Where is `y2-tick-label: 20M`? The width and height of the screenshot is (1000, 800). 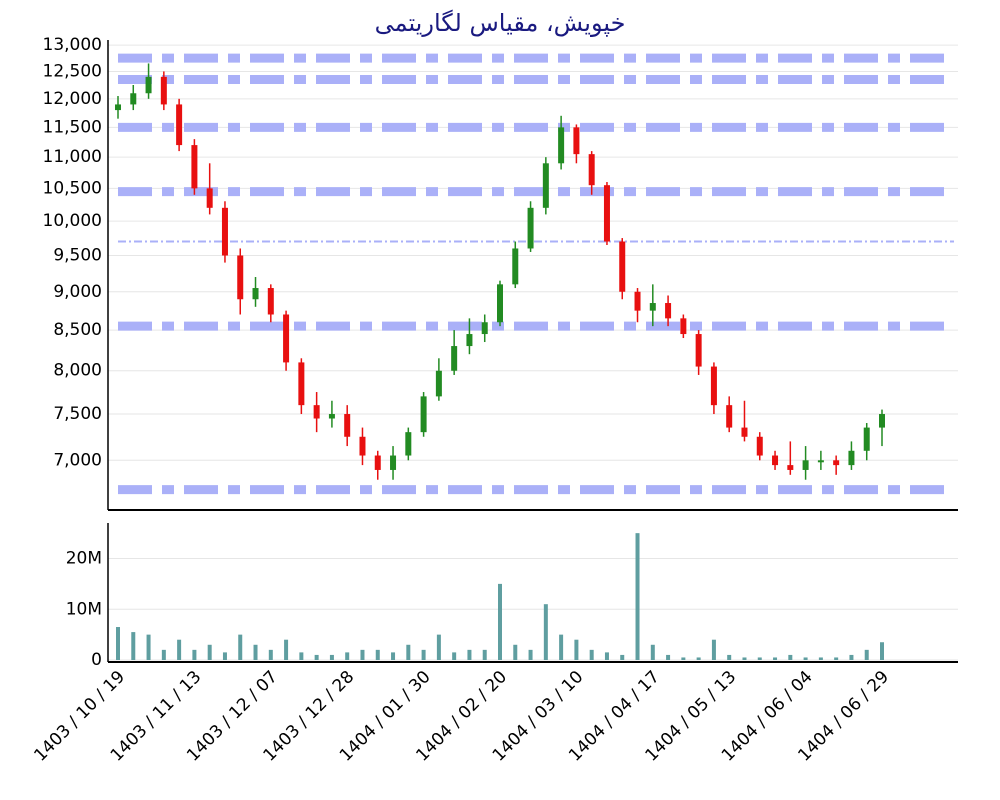 y2-tick-label: 20M is located at coordinates (84, 559).